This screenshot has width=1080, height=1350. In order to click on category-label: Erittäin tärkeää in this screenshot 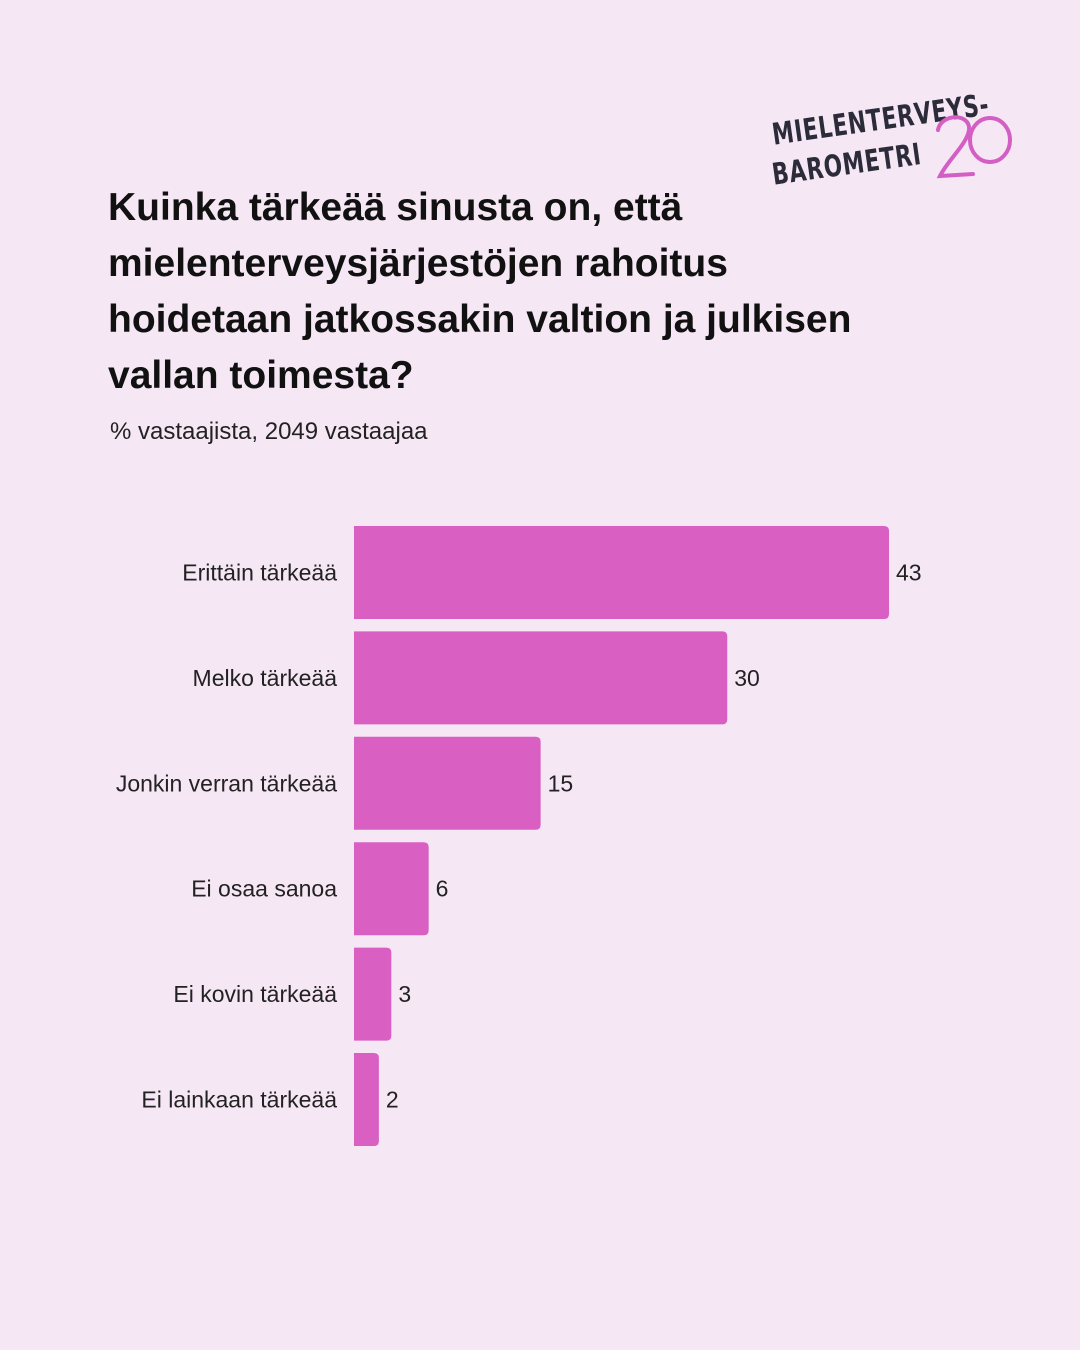, I will do `click(259, 573)`.